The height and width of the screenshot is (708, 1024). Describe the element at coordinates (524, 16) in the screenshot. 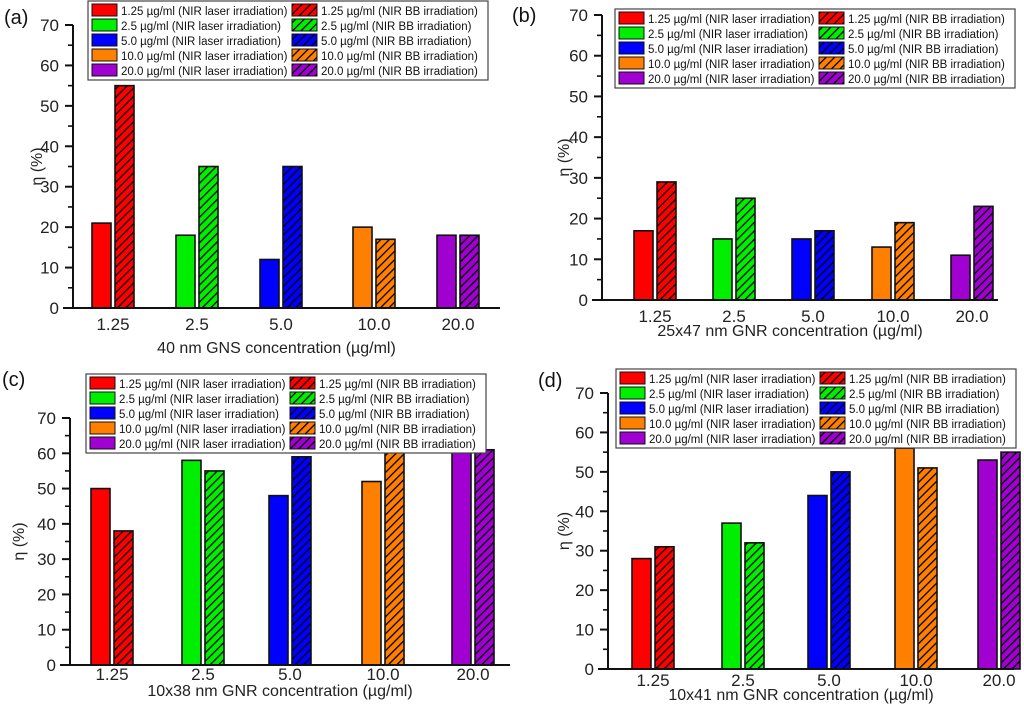

I see `panel-label: (b)` at that location.